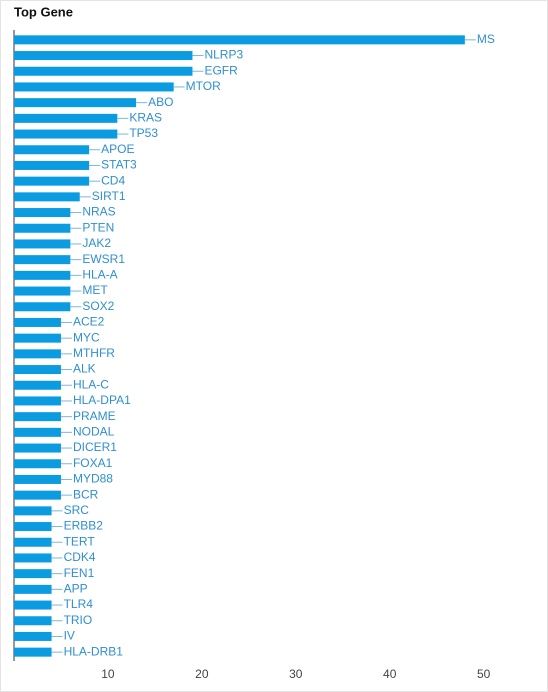  I want to click on bar-label: TP53, so click(143, 133).